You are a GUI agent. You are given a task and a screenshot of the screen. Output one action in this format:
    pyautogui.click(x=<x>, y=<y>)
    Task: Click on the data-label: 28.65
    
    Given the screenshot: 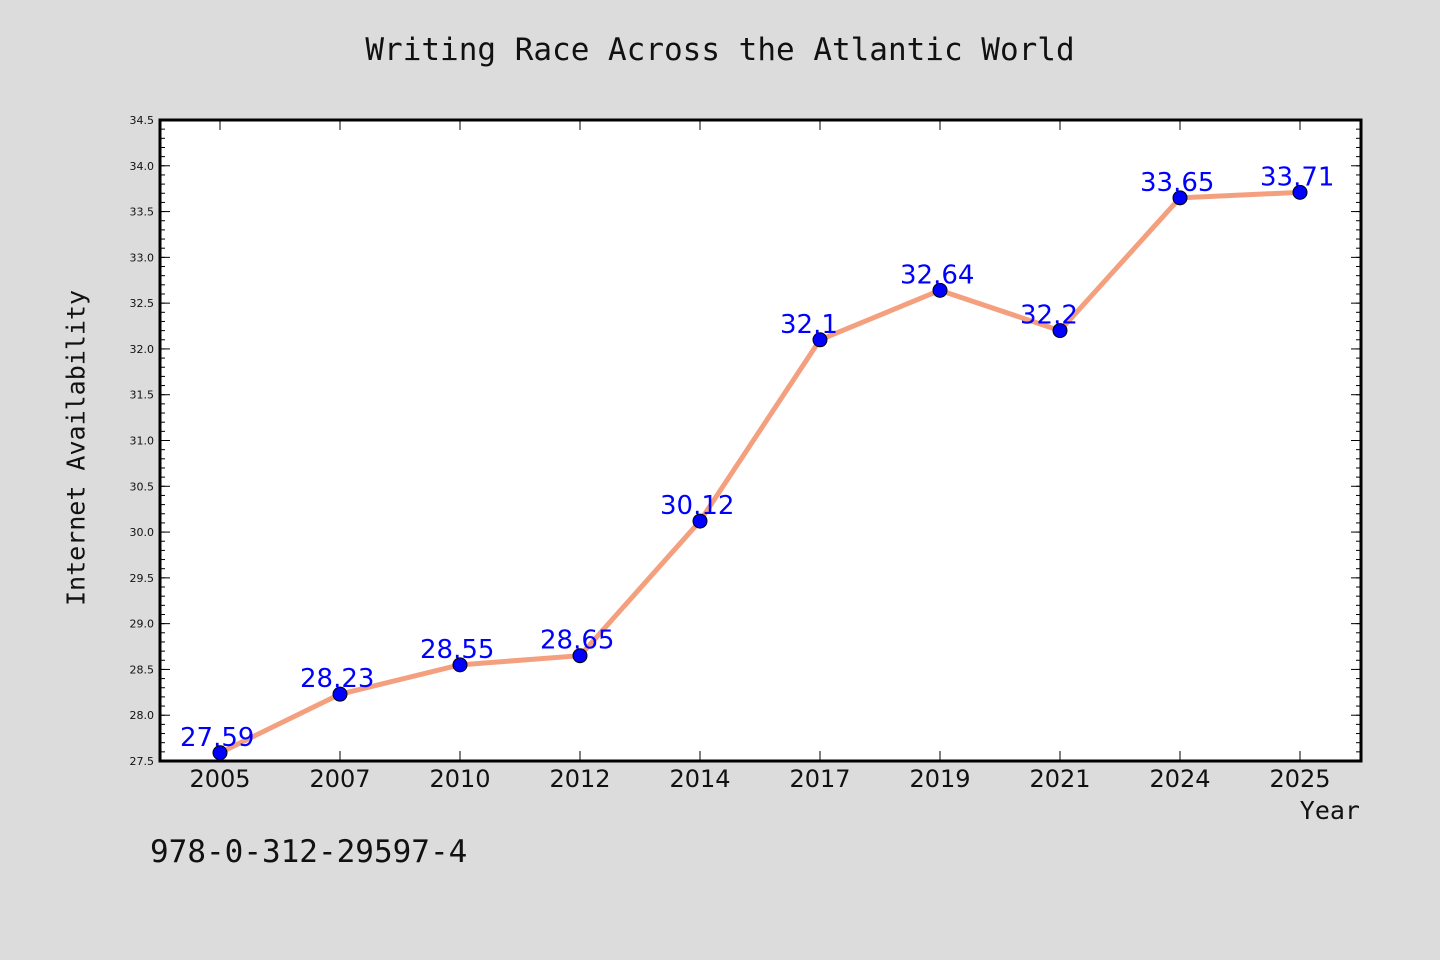 What is the action you would take?
    pyautogui.click(x=577, y=641)
    